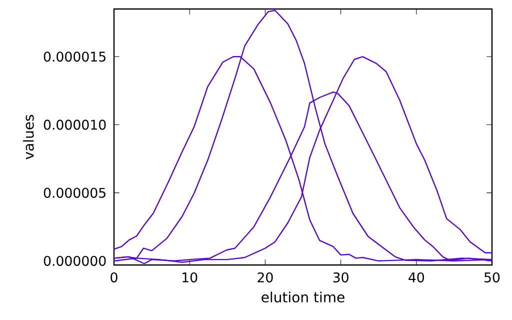 The image size is (512, 320). What do you see at coordinates (114, 277) in the screenshot?
I see `x-tick-label: 0` at bounding box center [114, 277].